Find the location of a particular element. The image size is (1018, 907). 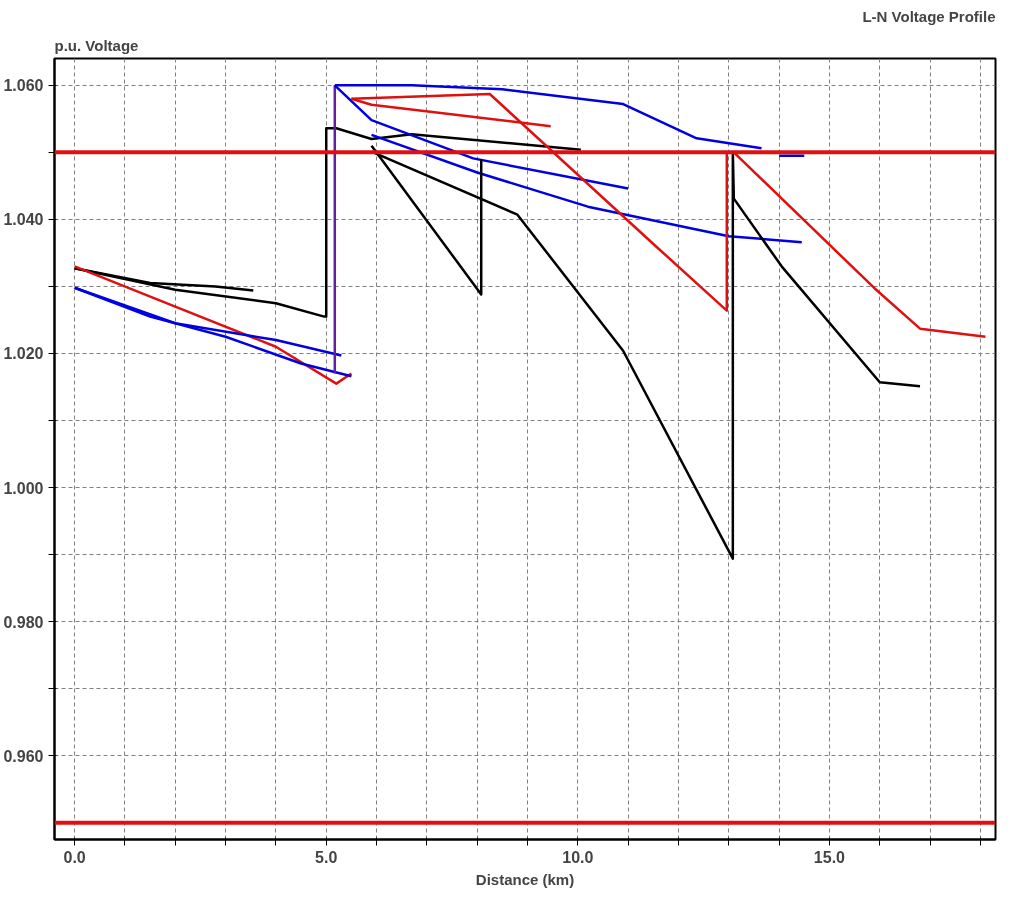

y-tick-label: 0.980 is located at coordinates (23, 622).